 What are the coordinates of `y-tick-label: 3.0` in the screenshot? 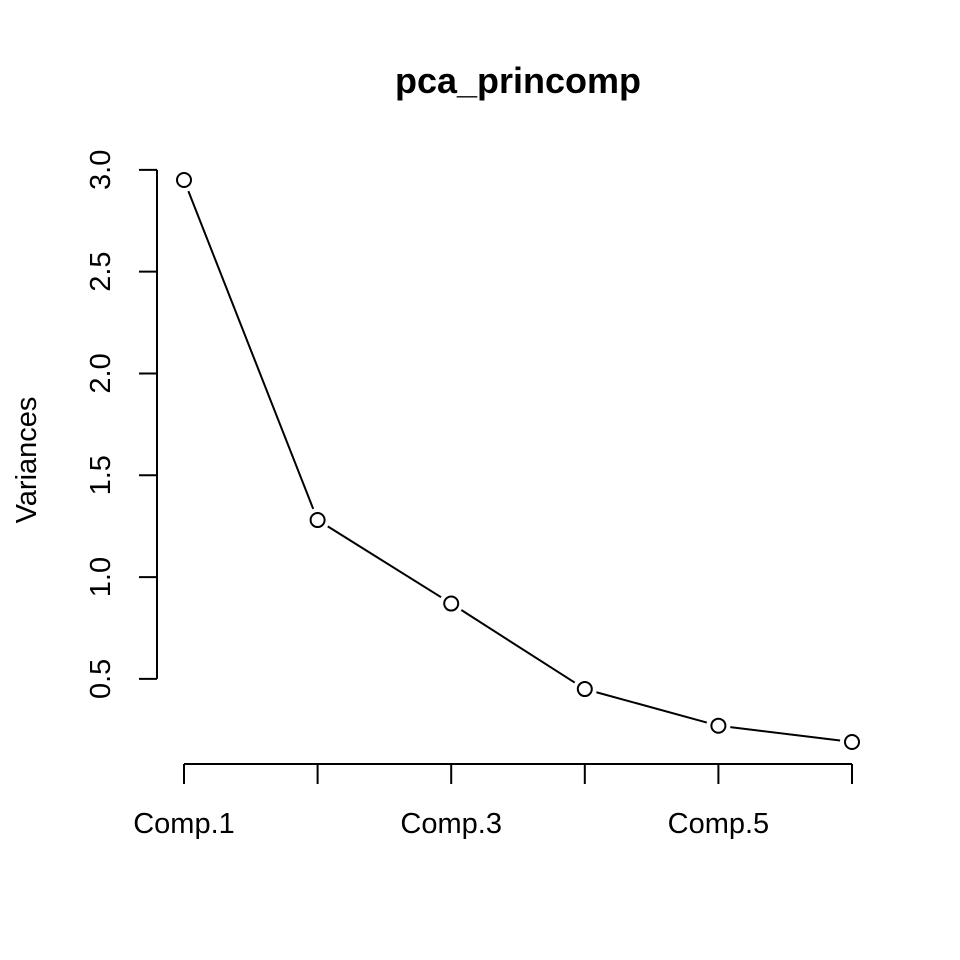 It's located at (101, 170).